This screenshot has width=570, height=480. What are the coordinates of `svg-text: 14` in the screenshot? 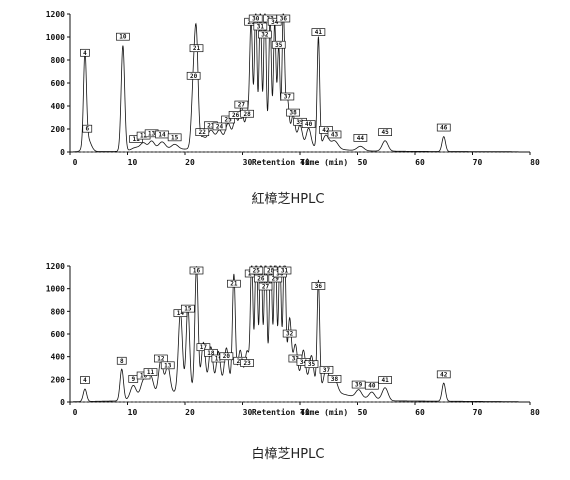 It's located at (181, 313).